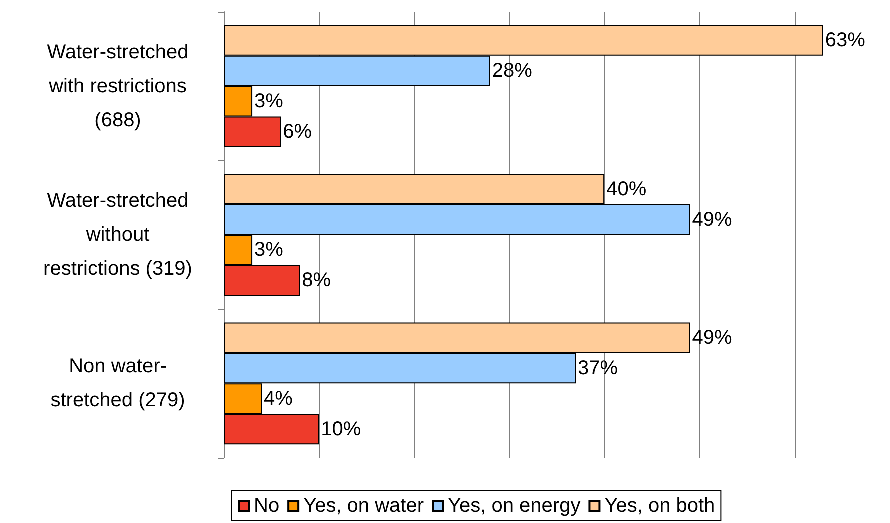 The image size is (890, 523). Describe the element at coordinates (279, 399) in the screenshot. I see `data-label: 4%` at that location.